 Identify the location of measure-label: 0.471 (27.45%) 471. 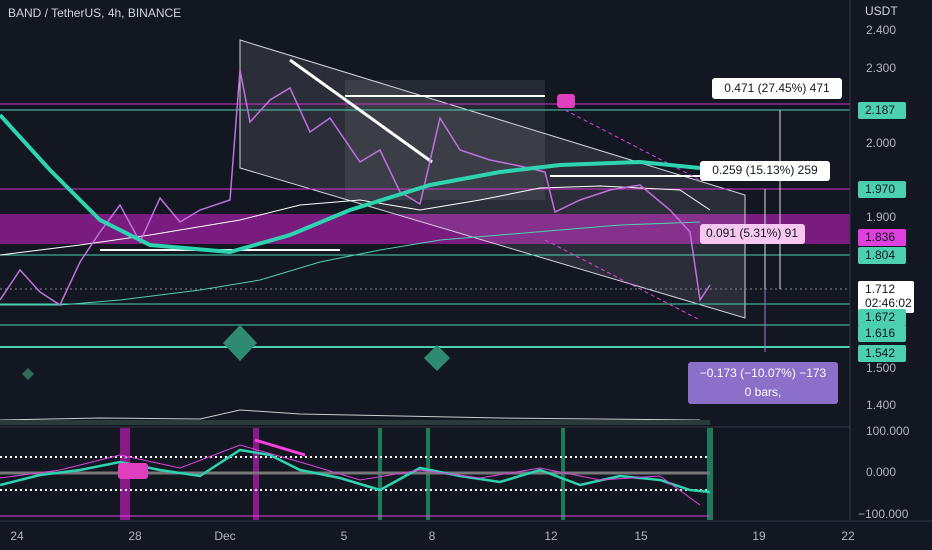
(777, 88).